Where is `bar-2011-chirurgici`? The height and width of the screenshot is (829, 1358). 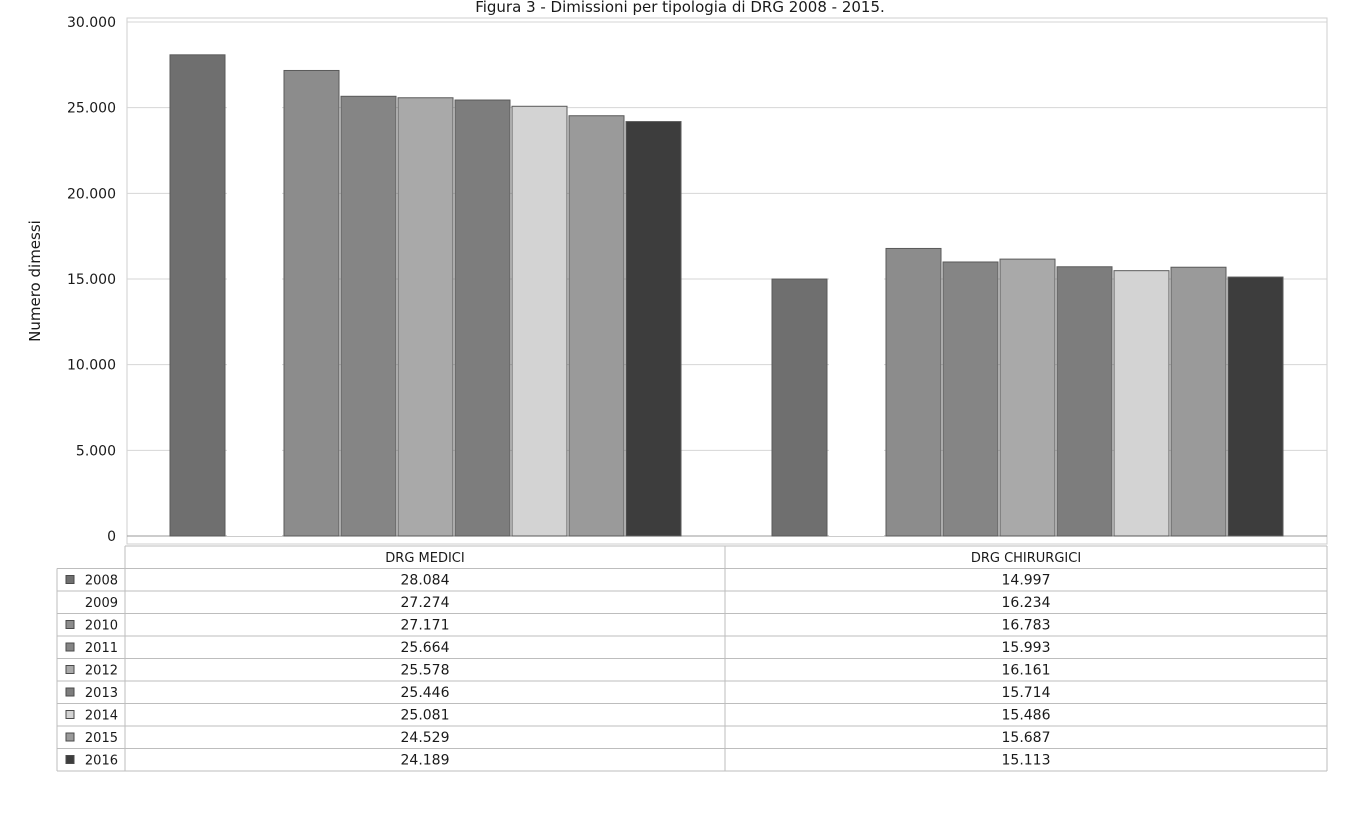 bar-2011-chirurgici is located at coordinates (970, 399).